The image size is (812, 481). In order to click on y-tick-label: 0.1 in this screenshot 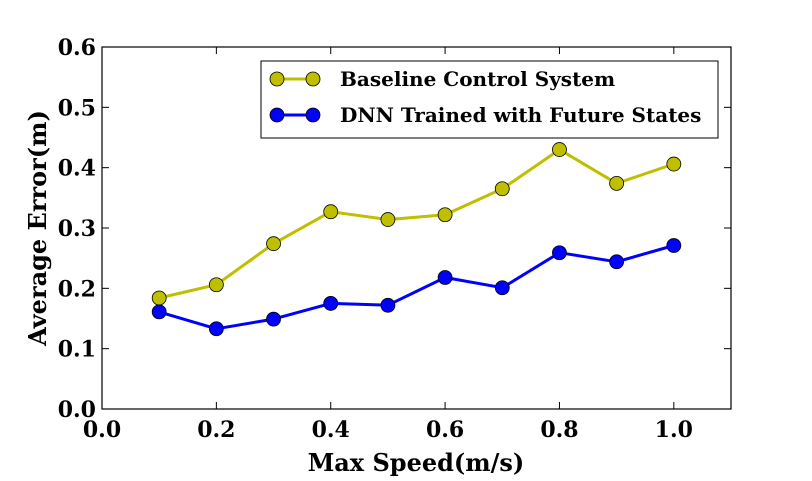, I will do `click(77, 350)`.